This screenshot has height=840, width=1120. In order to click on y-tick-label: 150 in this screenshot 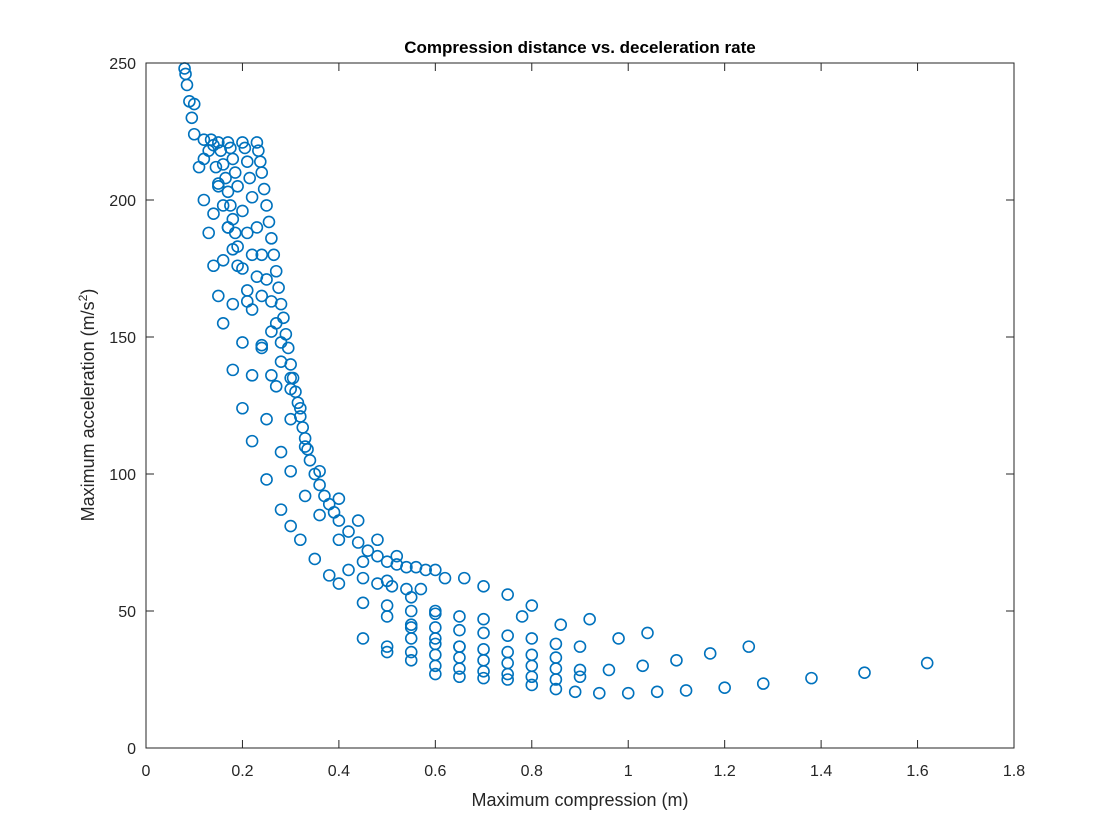, I will do `click(122, 338)`.